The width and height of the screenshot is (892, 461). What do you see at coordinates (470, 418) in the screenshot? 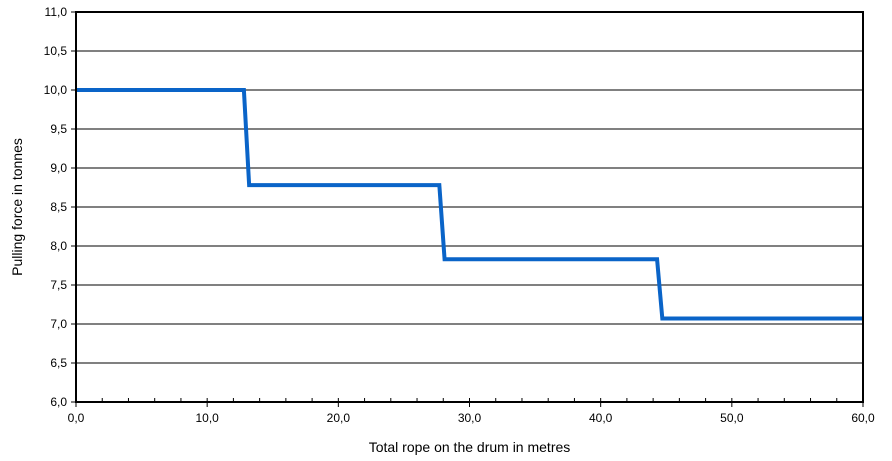
I see `x-tick-label: 30,0` at bounding box center [470, 418].